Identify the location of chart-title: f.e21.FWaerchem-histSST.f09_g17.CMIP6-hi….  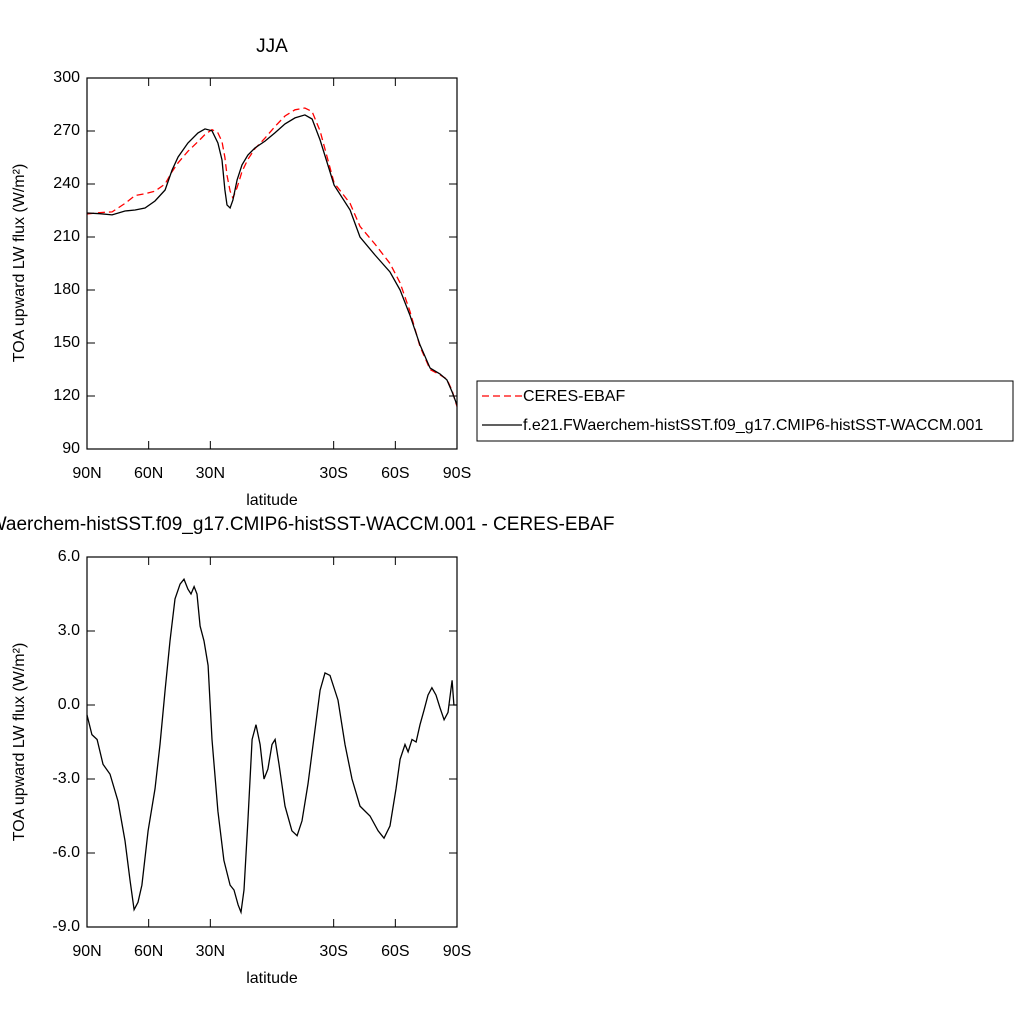
(307, 524).